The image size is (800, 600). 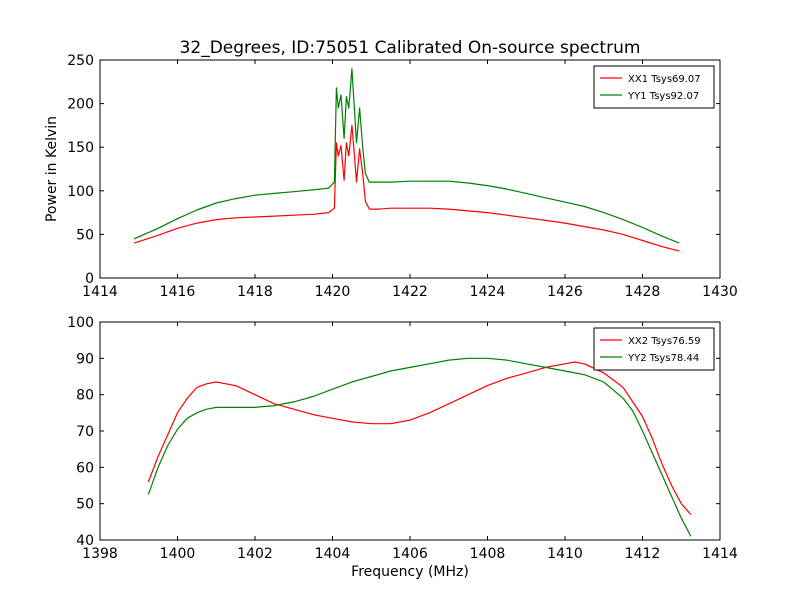 What do you see at coordinates (643, 554) in the screenshot?
I see `x-tick-label-1412: 1412` at bounding box center [643, 554].